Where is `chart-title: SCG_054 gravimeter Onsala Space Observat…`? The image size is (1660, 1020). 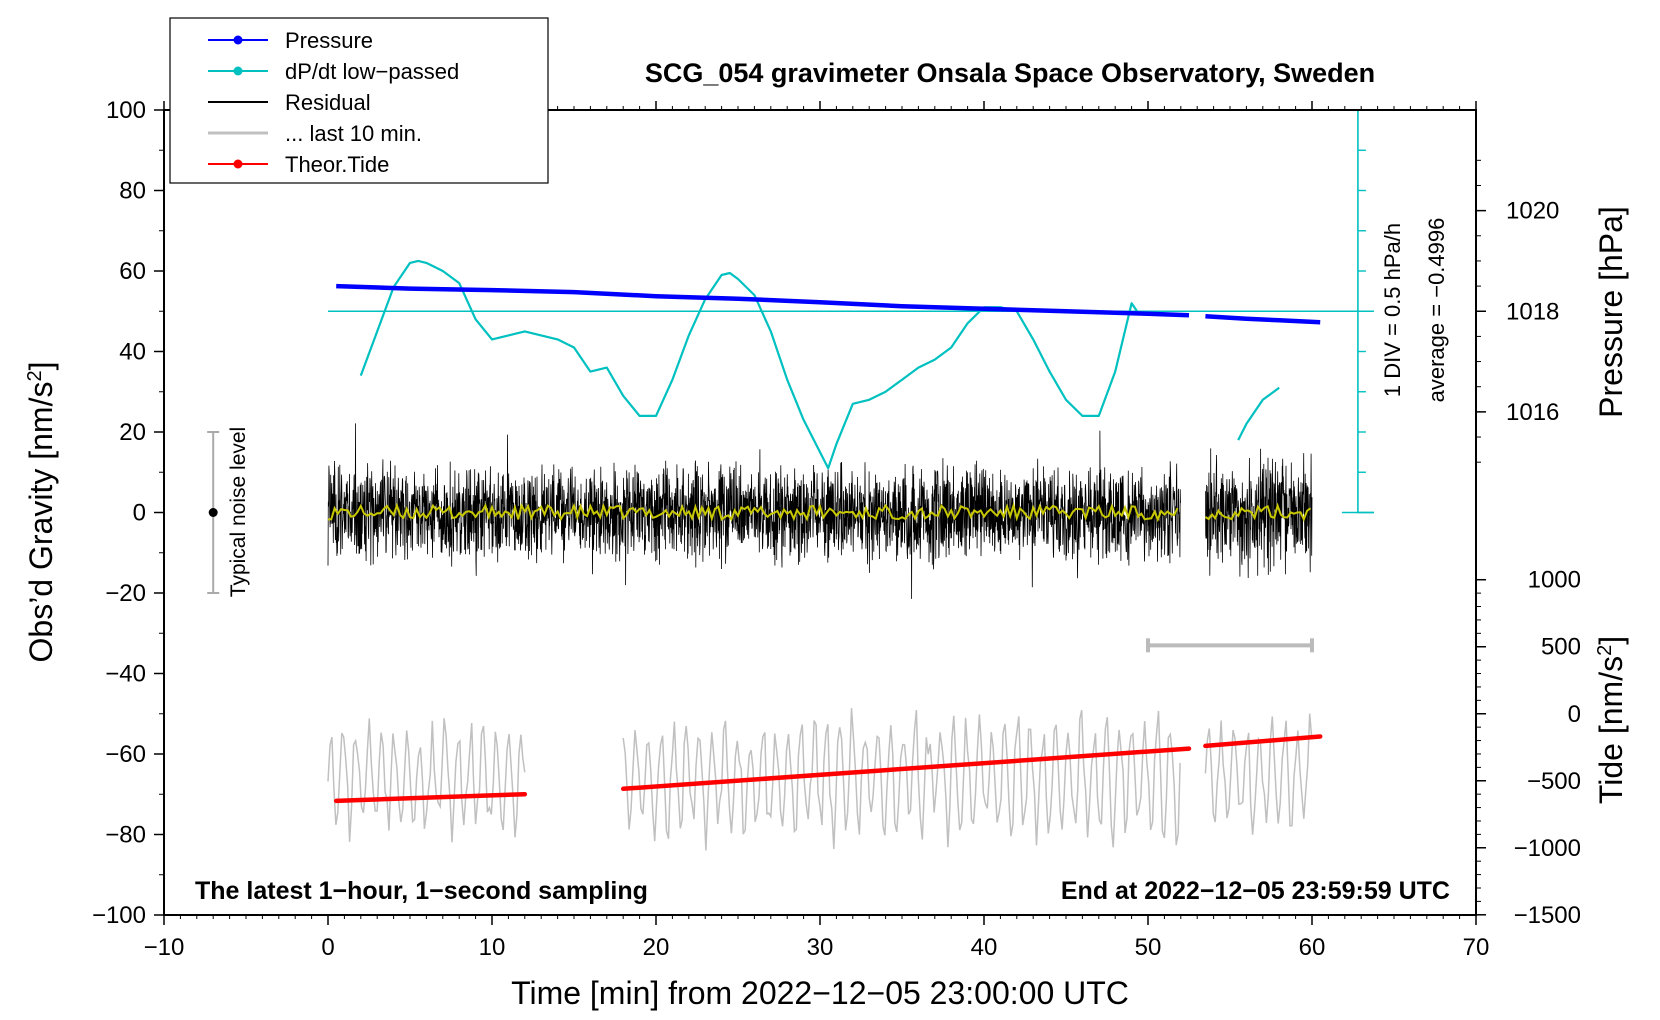 chart-title: SCG_054 gravimeter Onsala Space Observat… is located at coordinates (1010, 73).